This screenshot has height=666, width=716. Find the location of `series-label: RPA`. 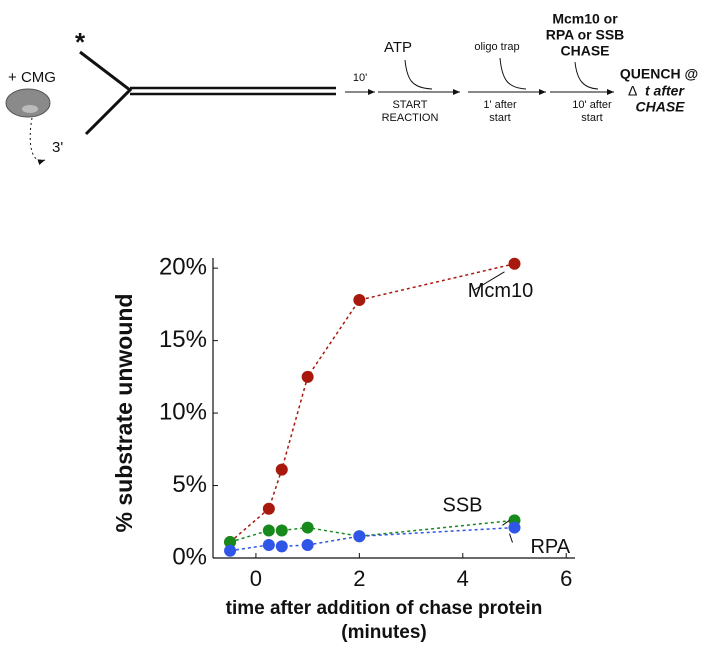

series-label: RPA is located at coordinates (550, 547).